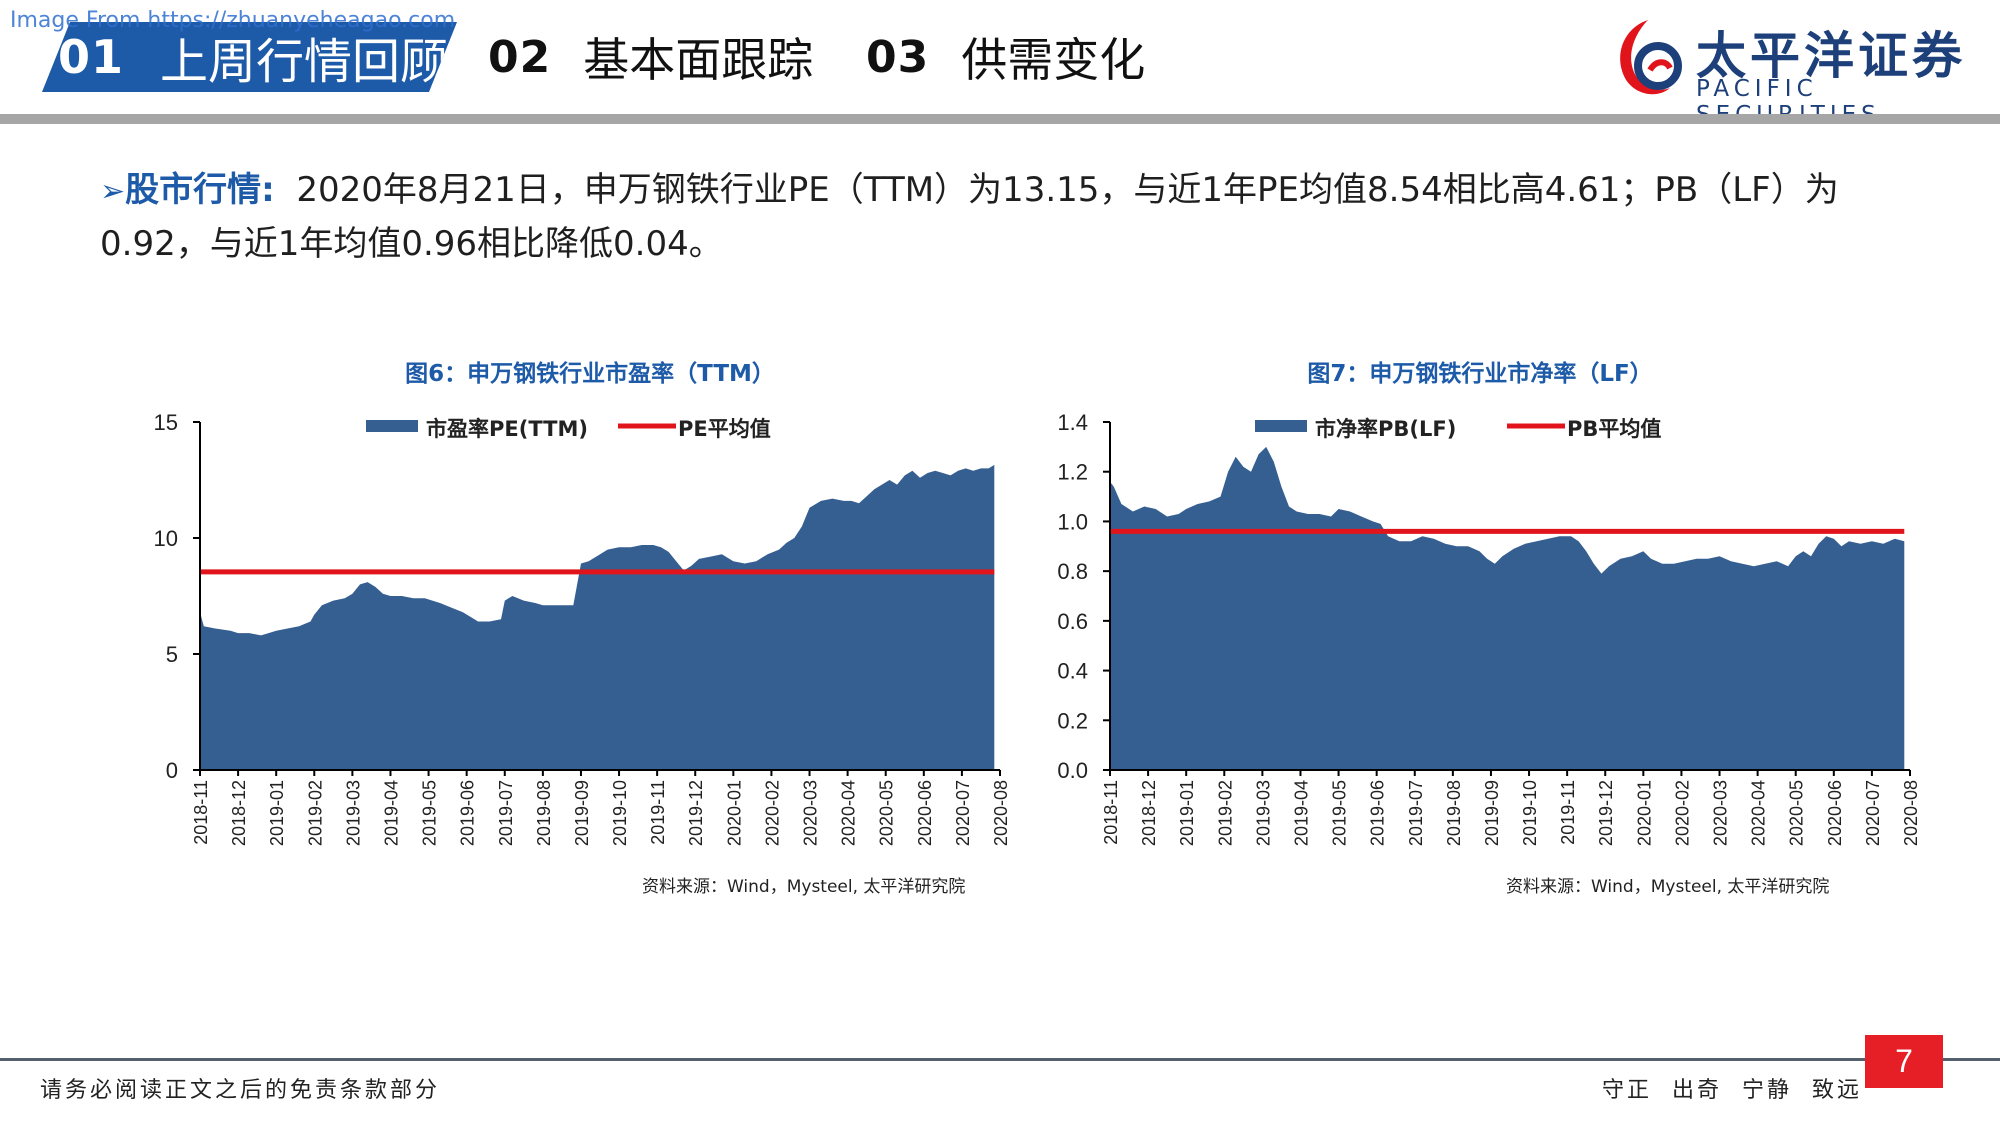 This screenshot has height=1125, width=2000. Describe the element at coordinates (1072, 571) in the screenshot. I see `y-tick-label: 0.8` at that location.